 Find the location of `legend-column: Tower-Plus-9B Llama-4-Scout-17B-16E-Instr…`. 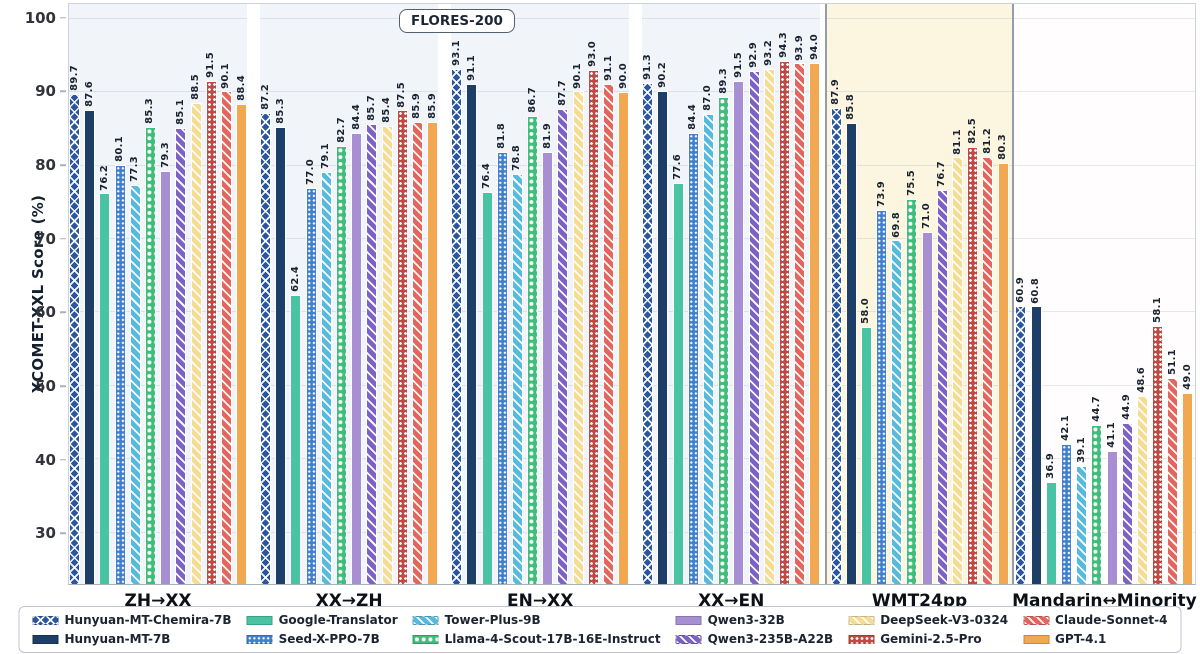

legend-column: Tower-Plus-9B Llama-4-Scout-17B-16E-Instr… is located at coordinates (536, 629).